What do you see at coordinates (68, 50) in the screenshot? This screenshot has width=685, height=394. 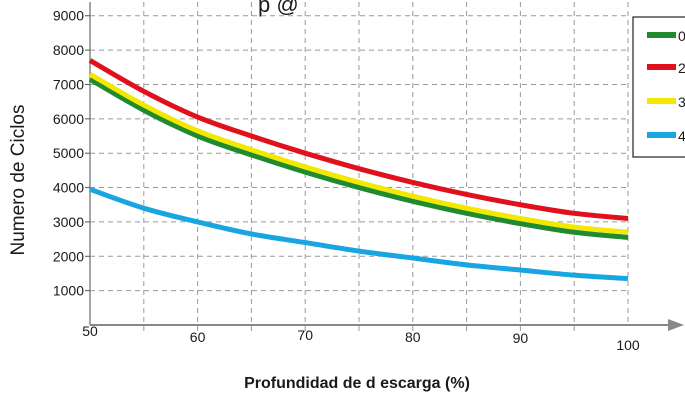 I see `y-tick-label: 8000` at bounding box center [68, 50].